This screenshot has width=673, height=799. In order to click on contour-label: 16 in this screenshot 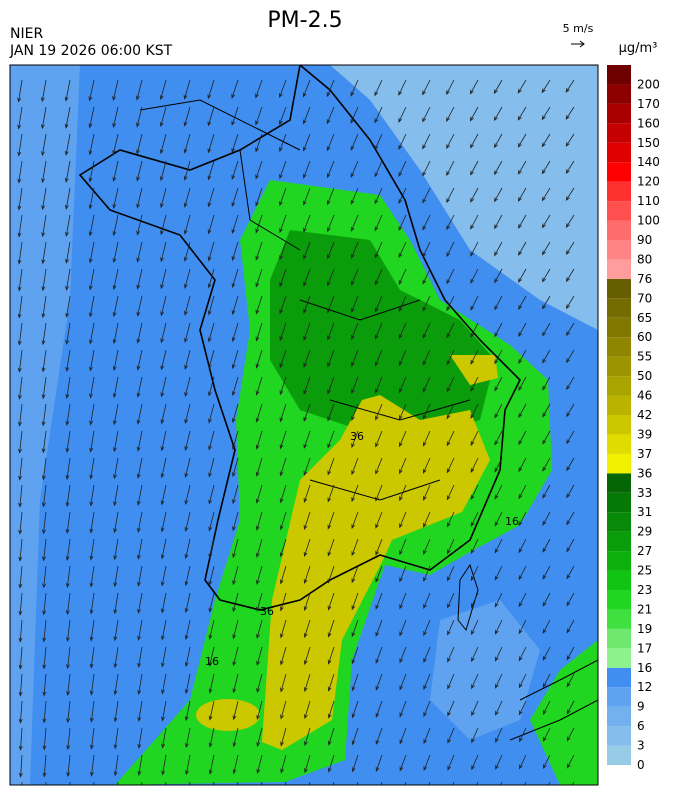, I will do `click(512, 521)`.